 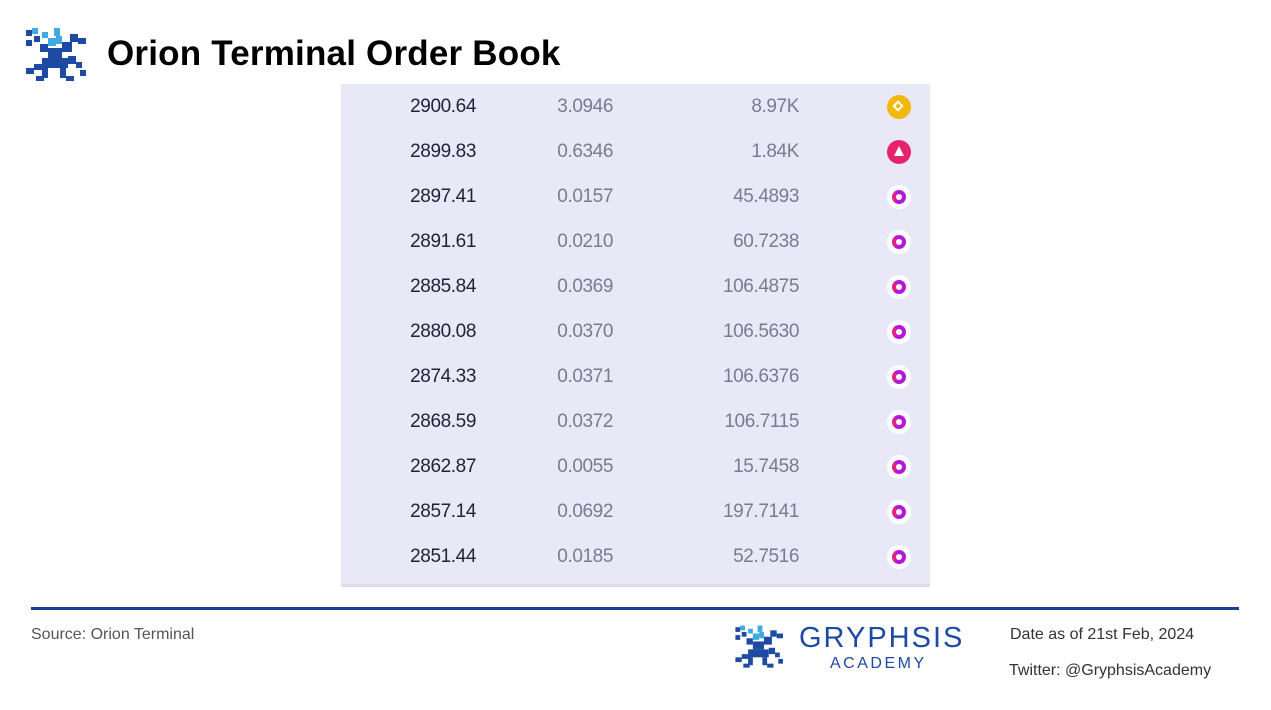 What do you see at coordinates (760, 376) in the screenshot?
I see `order-total: 106.6376` at bounding box center [760, 376].